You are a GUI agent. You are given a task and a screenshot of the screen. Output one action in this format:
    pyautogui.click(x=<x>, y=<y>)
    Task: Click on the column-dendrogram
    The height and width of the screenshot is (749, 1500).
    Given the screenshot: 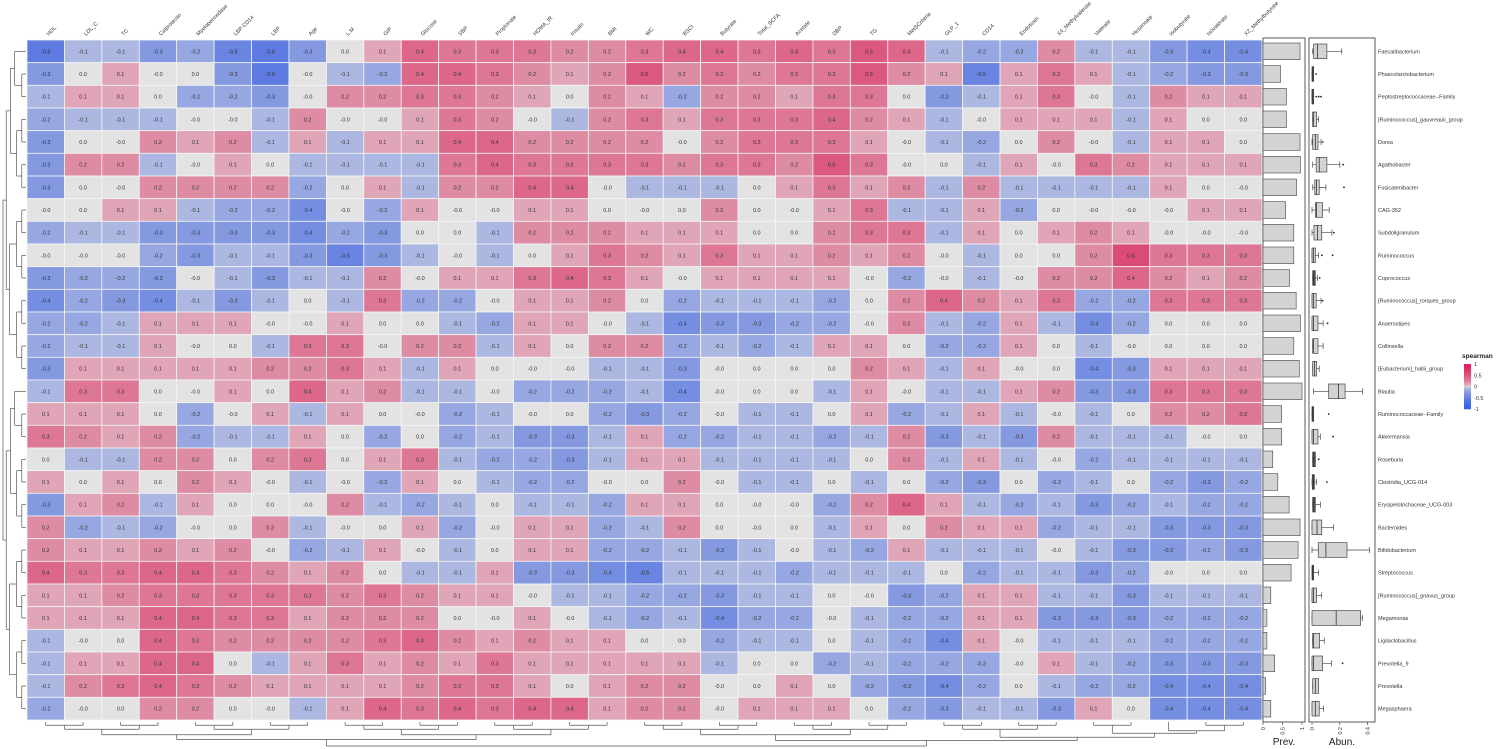 What is the action you would take?
    pyautogui.click(x=644, y=734)
    